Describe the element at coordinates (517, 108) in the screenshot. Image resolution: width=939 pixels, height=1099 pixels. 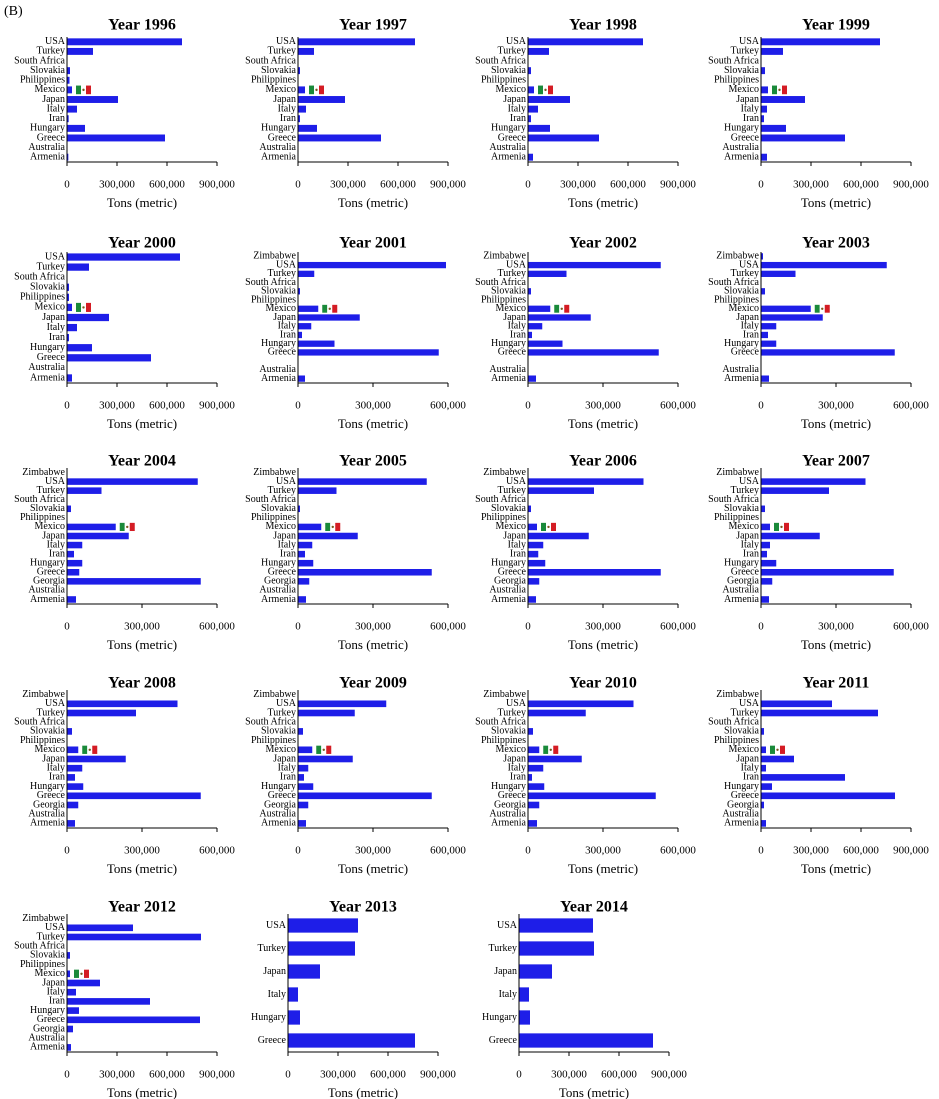
I see `category-label: Italy` at that location.